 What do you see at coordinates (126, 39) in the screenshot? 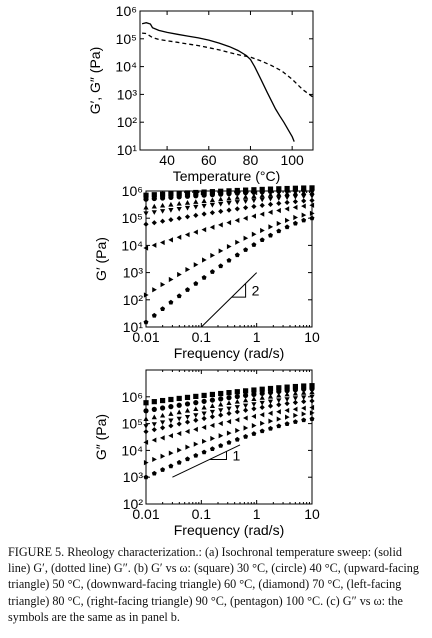
I see `y-tick-label: 10⁵` at bounding box center [126, 39].